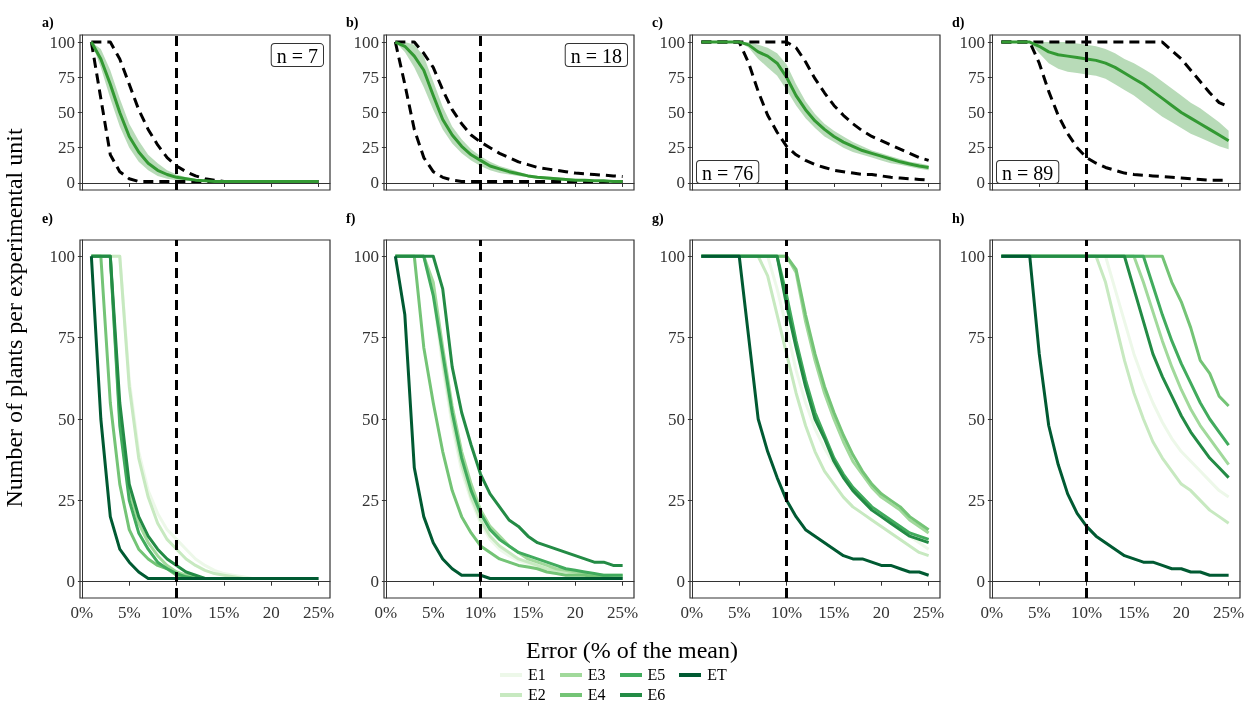  What do you see at coordinates (14, 318) in the screenshot?
I see `y-axis-title: Number of plants per experimental unit` at bounding box center [14, 318].